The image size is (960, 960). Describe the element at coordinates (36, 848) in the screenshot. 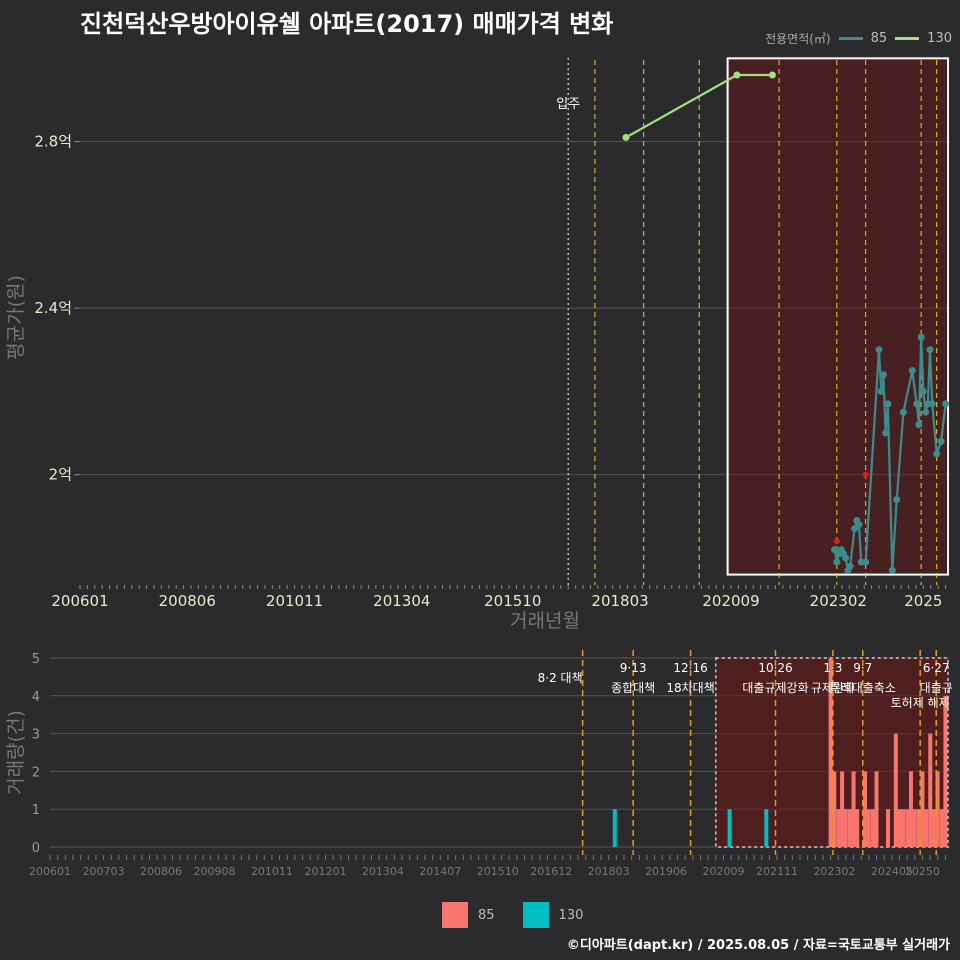

I see `y2-tick-label: 0` at that location.